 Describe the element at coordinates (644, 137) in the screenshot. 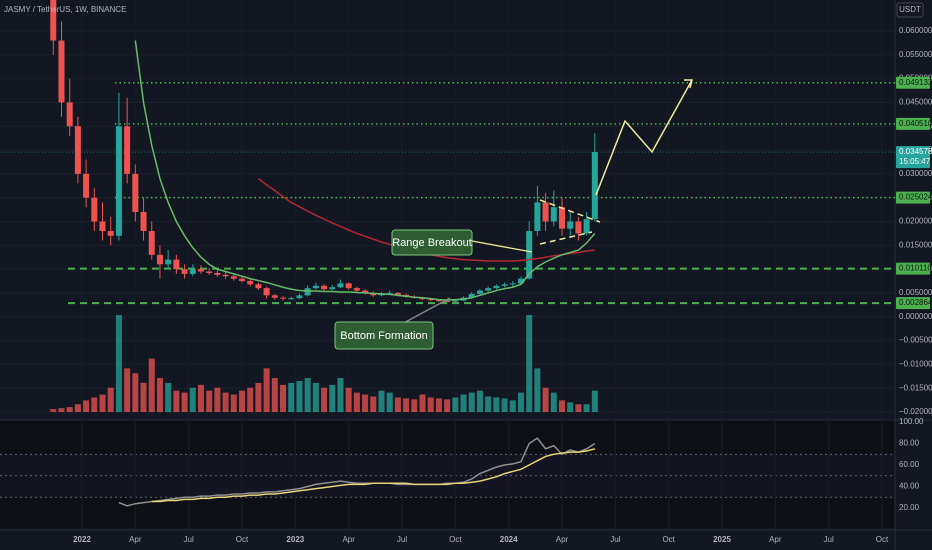

I see `projection-arrow` at that location.